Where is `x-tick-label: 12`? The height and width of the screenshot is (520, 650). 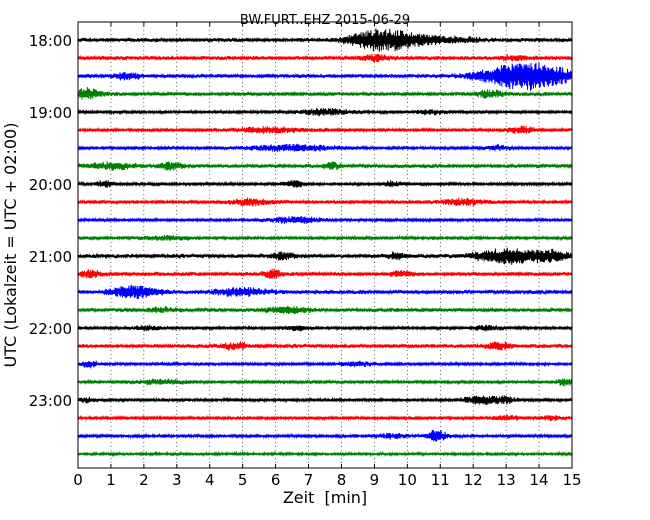
x-tick-label: 12 is located at coordinates (473, 480).